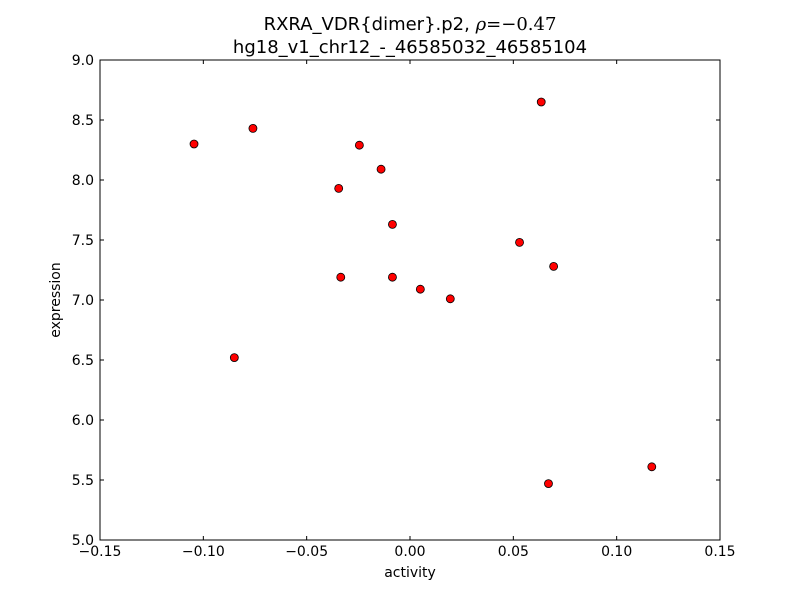 This screenshot has width=800, height=600. I want to click on x-tick-label: 0.10, so click(616, 552).